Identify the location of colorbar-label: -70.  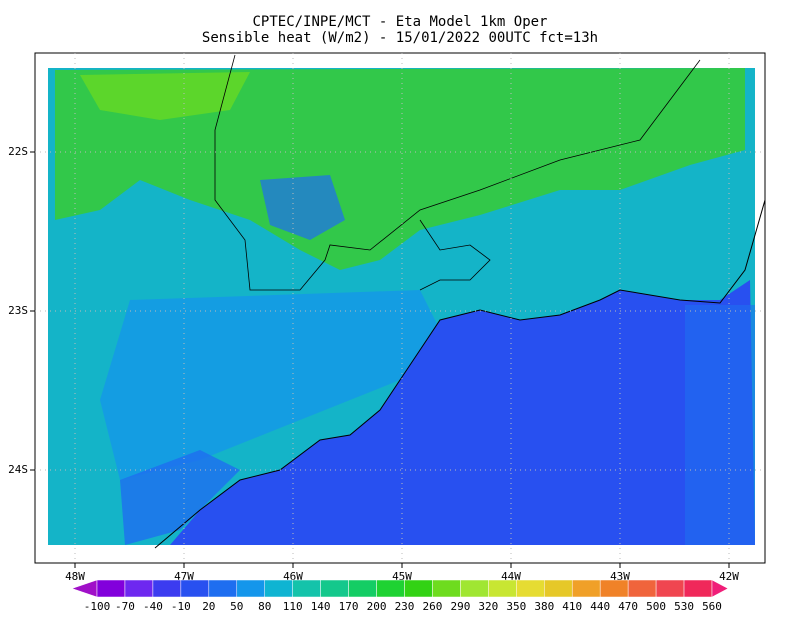
(125, 606).